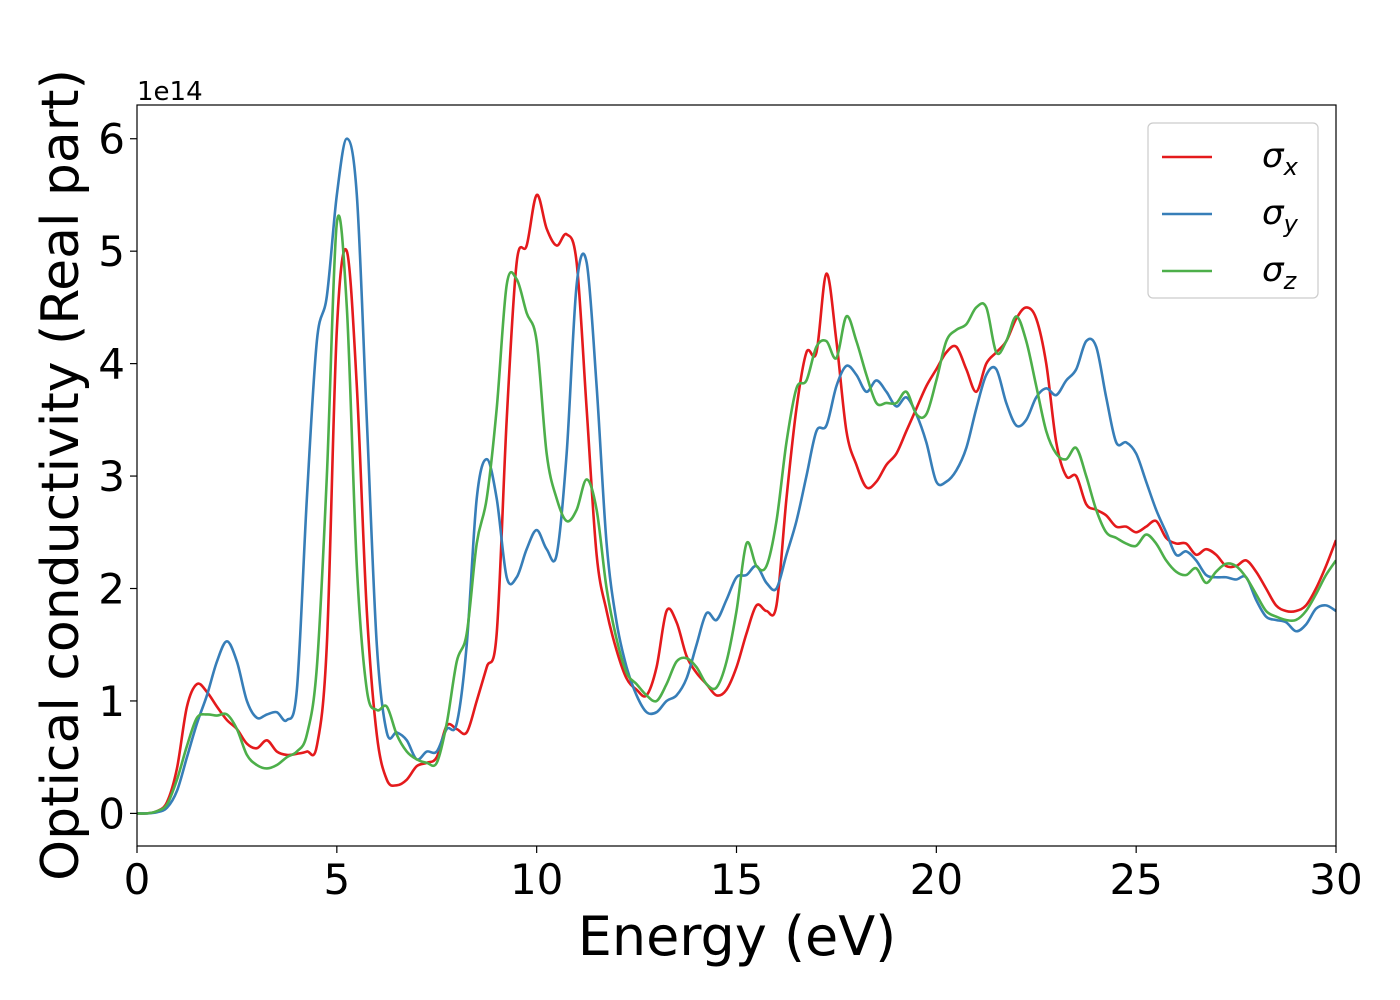 The height and width of the screenshot is (1000, 1400). Describe the element at coordinates (61, 475) in the screenshot. I see `y-axis-label: Optical conductivity (Real part)` at that location.